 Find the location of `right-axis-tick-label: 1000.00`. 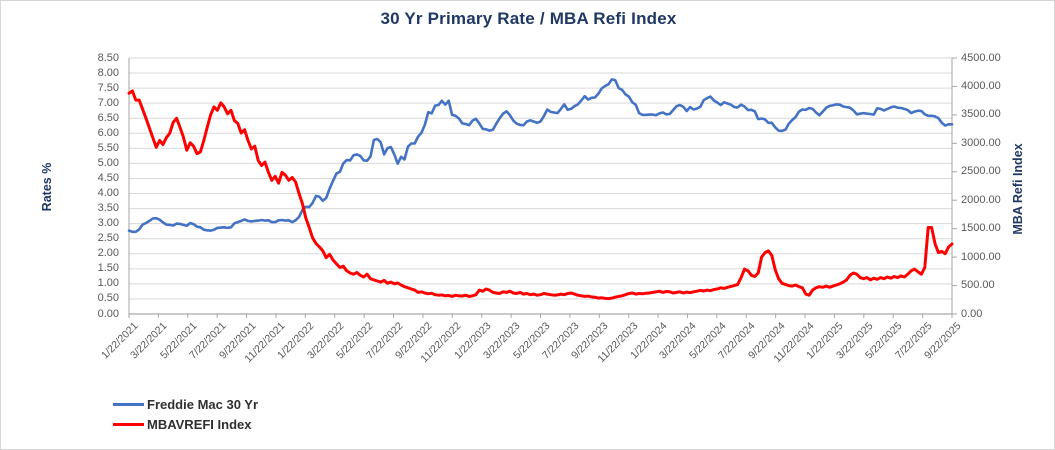

right-axis-tick-label: 1000.00 is located at coordinates (981, 256).